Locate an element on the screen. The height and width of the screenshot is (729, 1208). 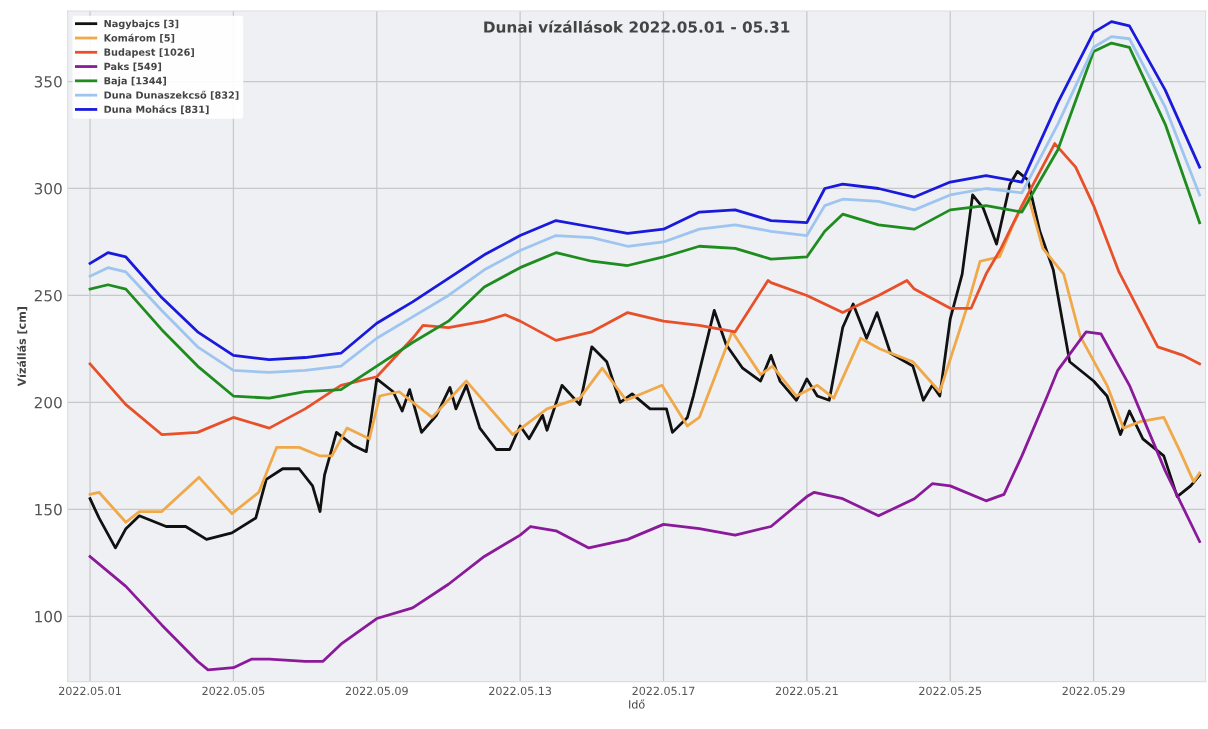
x-tick-label: 2022.05.13 is located at coordinates (520, 691).